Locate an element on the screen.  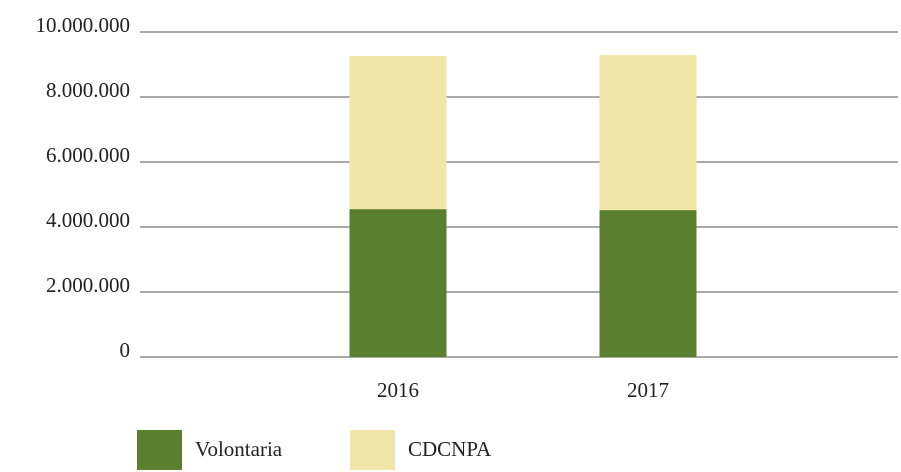
legend-label: Volontaria is located at coordinates (239, 449).